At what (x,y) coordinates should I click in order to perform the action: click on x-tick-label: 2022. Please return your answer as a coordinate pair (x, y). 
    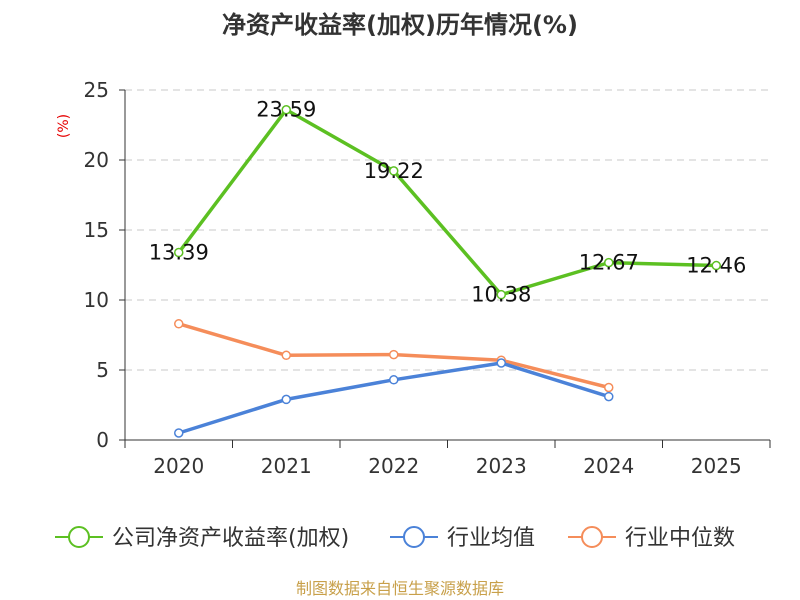
    Looking at the image, I should click on (393, 466).